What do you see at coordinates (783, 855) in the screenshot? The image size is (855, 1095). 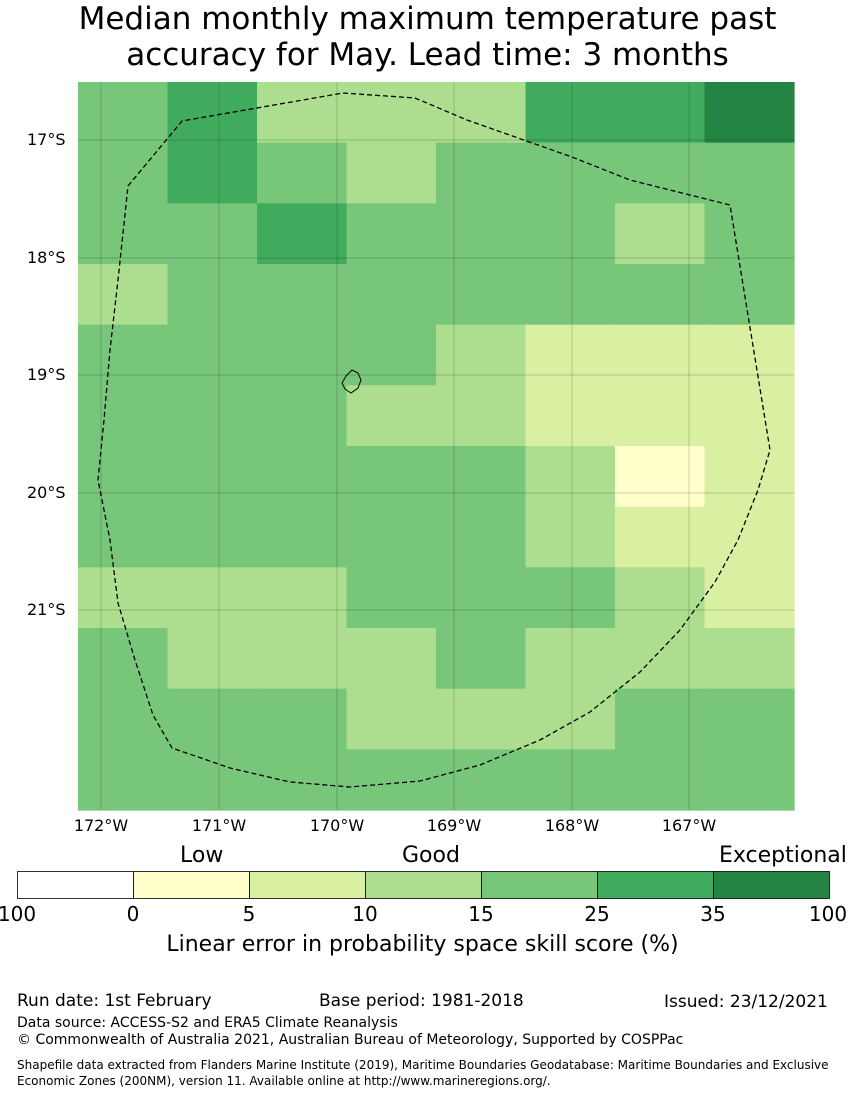 I see `category-exceptional: Exceptional` at bounding box center [783, 855].